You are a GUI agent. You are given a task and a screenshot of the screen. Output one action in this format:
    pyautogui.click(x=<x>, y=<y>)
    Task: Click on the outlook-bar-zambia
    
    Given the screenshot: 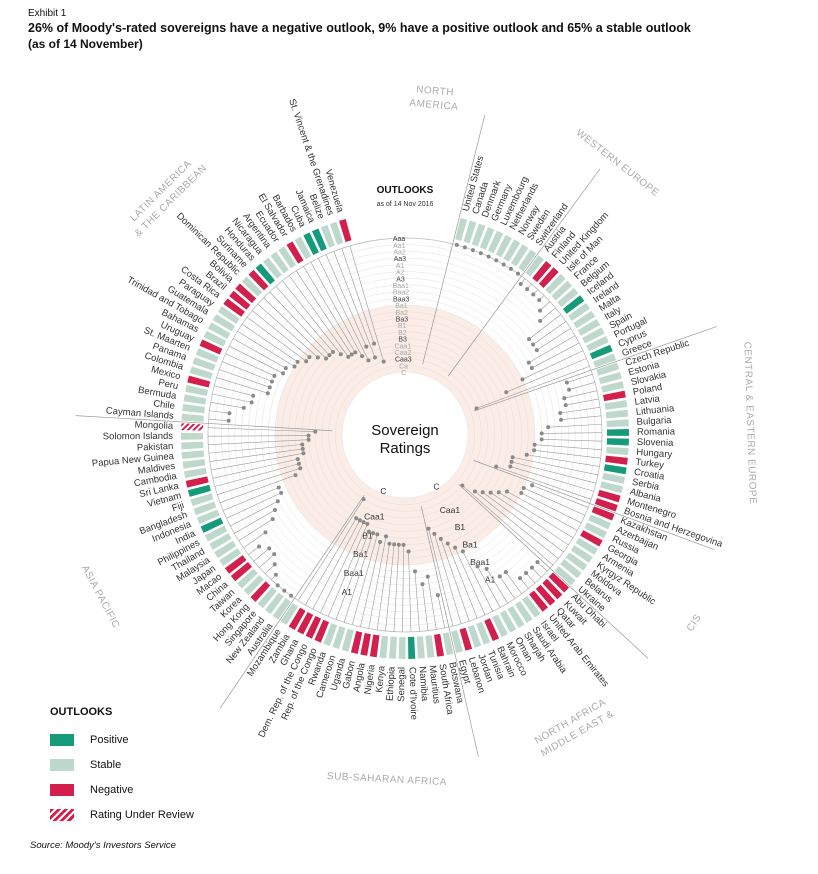 What is the action you would take?
    pyautogui.click(x=297, y=618)
    